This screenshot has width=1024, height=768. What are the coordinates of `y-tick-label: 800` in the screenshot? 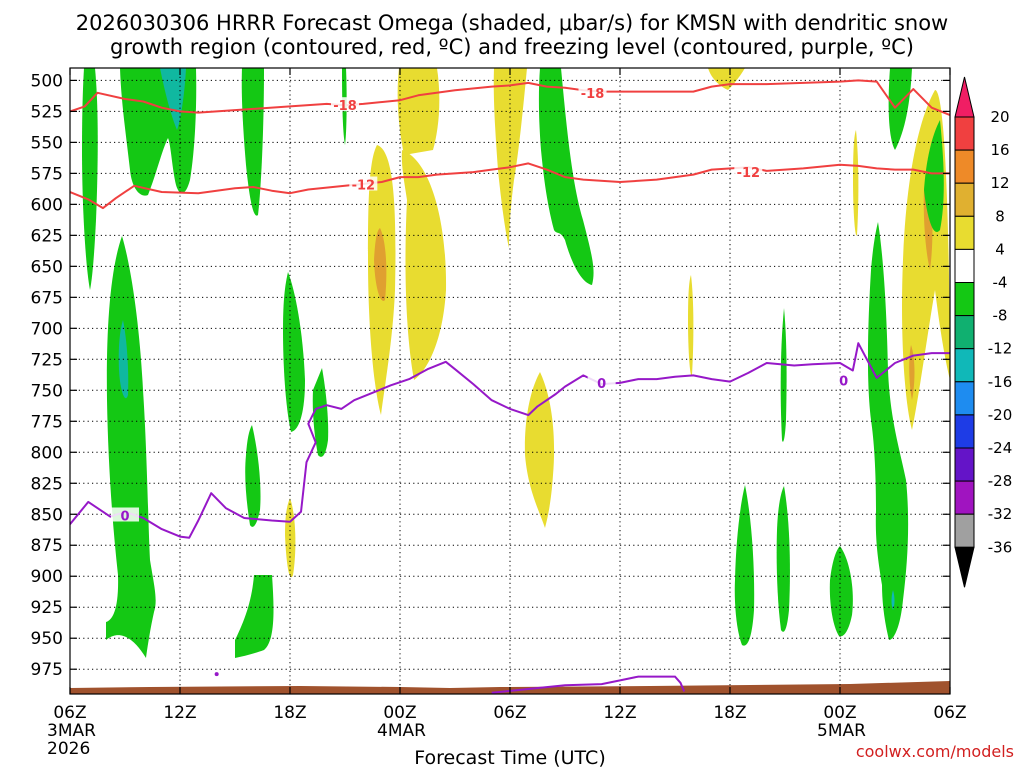 It's located at (47, 453).